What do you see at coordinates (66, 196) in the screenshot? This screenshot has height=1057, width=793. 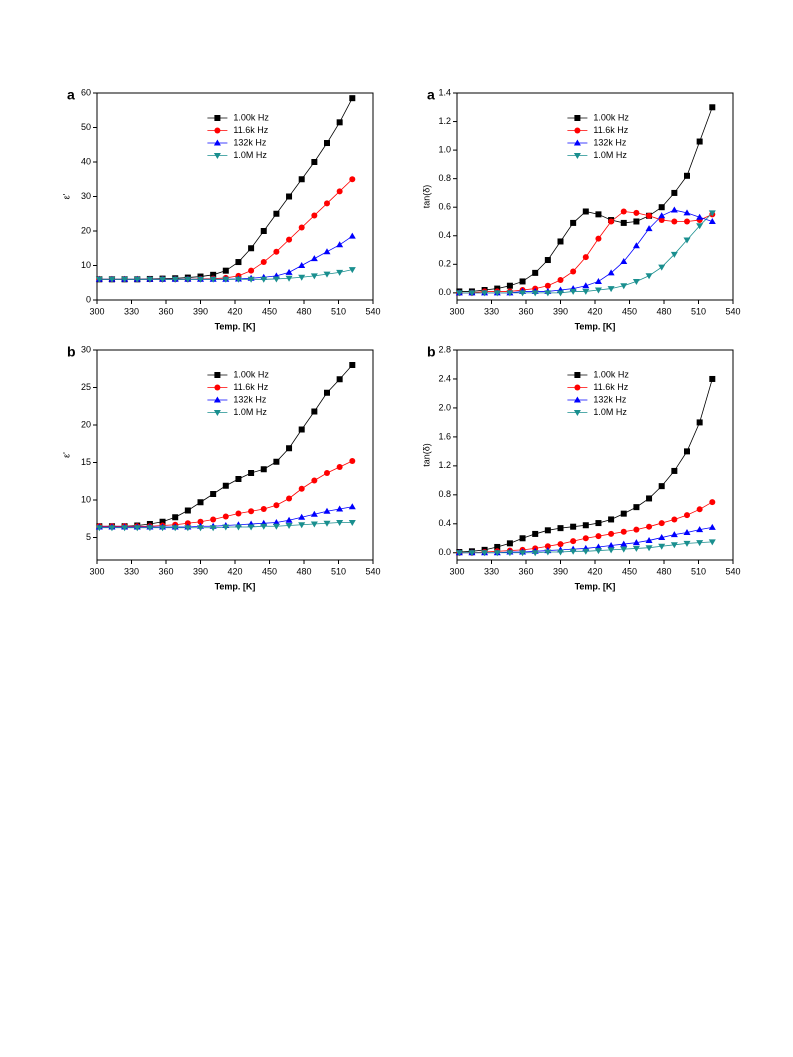 I see `y-axis-label: ε'` at bounding box center [66, 196].